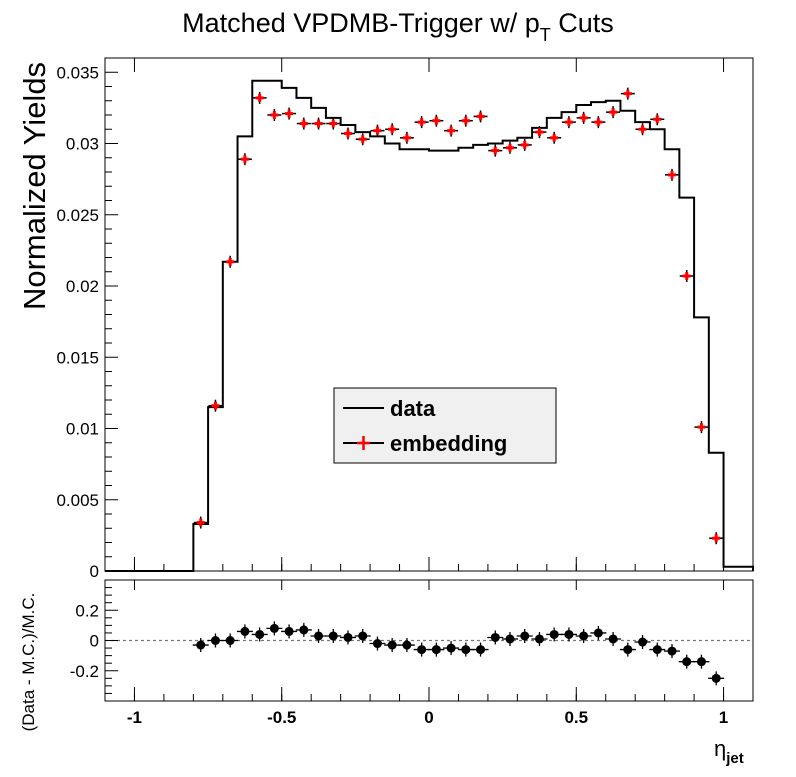  I want to click on ratio-y-axis-label: (Data - M.C.)/M.C., so click(28, 662).